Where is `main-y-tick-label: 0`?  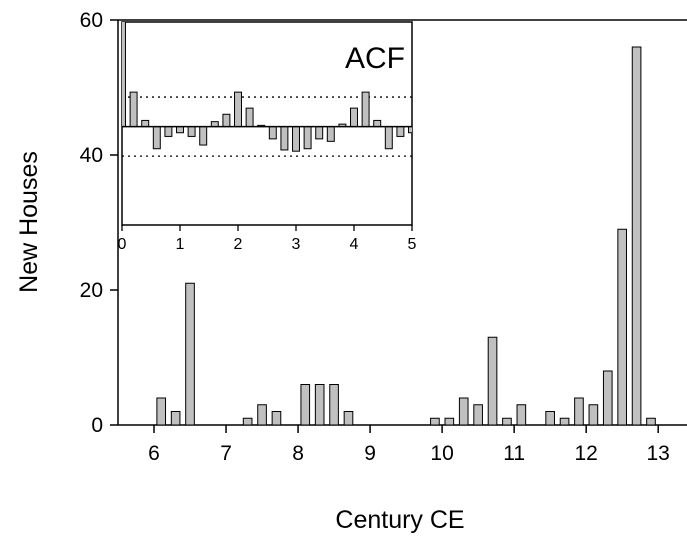 main-y-tick-label: 0 is located at coordinates (97, 425).